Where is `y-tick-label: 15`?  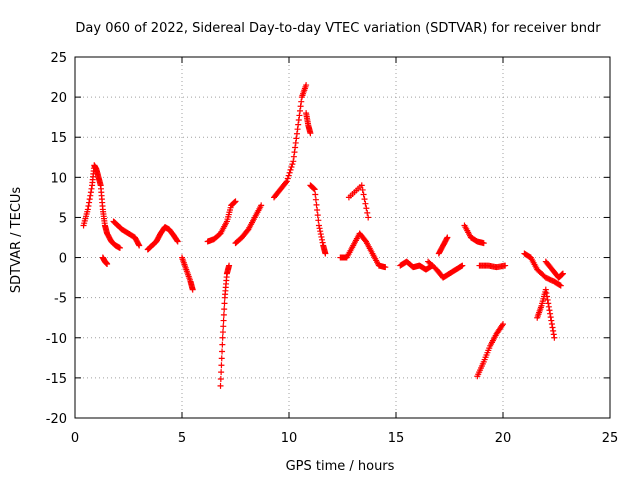 y-tick-label: 15 is located at coordinates (58, 138).